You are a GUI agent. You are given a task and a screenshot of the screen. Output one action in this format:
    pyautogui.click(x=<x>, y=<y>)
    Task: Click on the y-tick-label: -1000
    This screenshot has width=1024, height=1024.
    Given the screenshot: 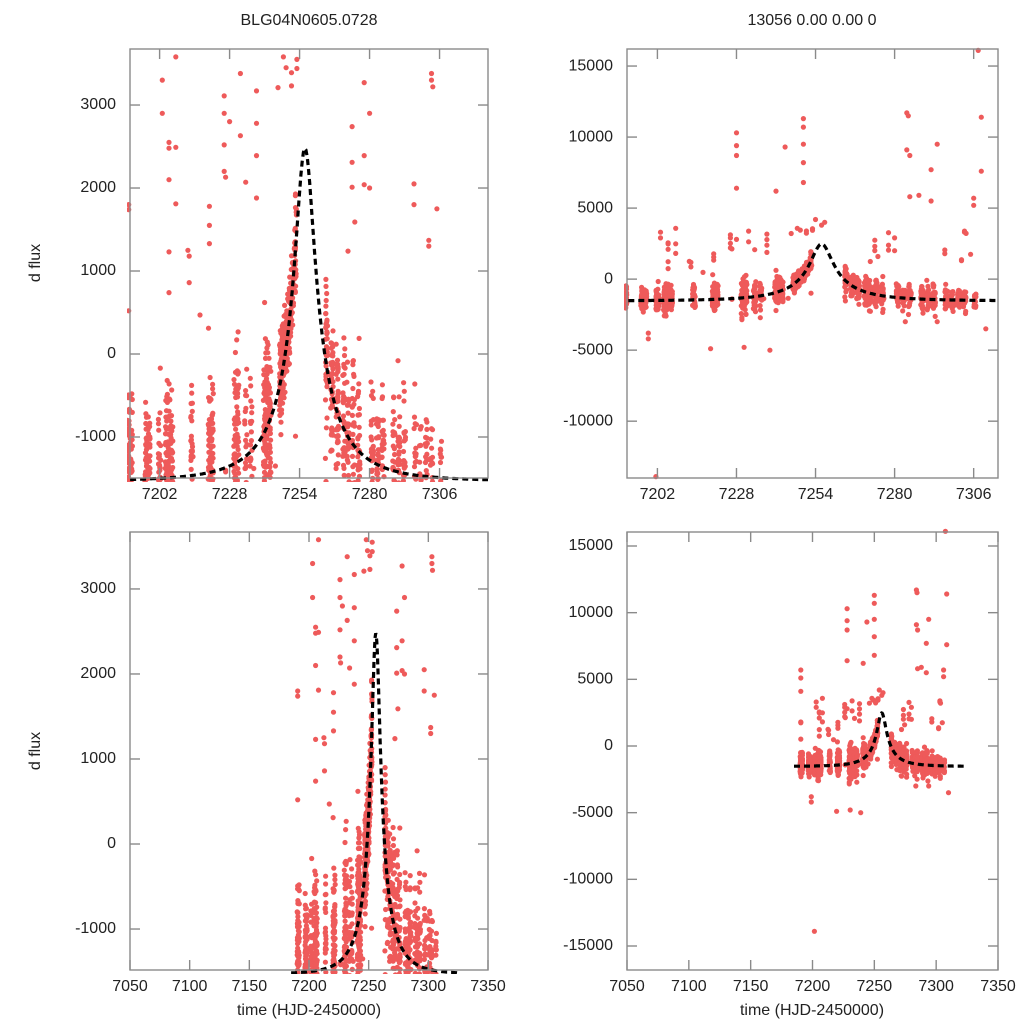 What is the action you would take?
    pyautogui.click(x=95, y=436)
    